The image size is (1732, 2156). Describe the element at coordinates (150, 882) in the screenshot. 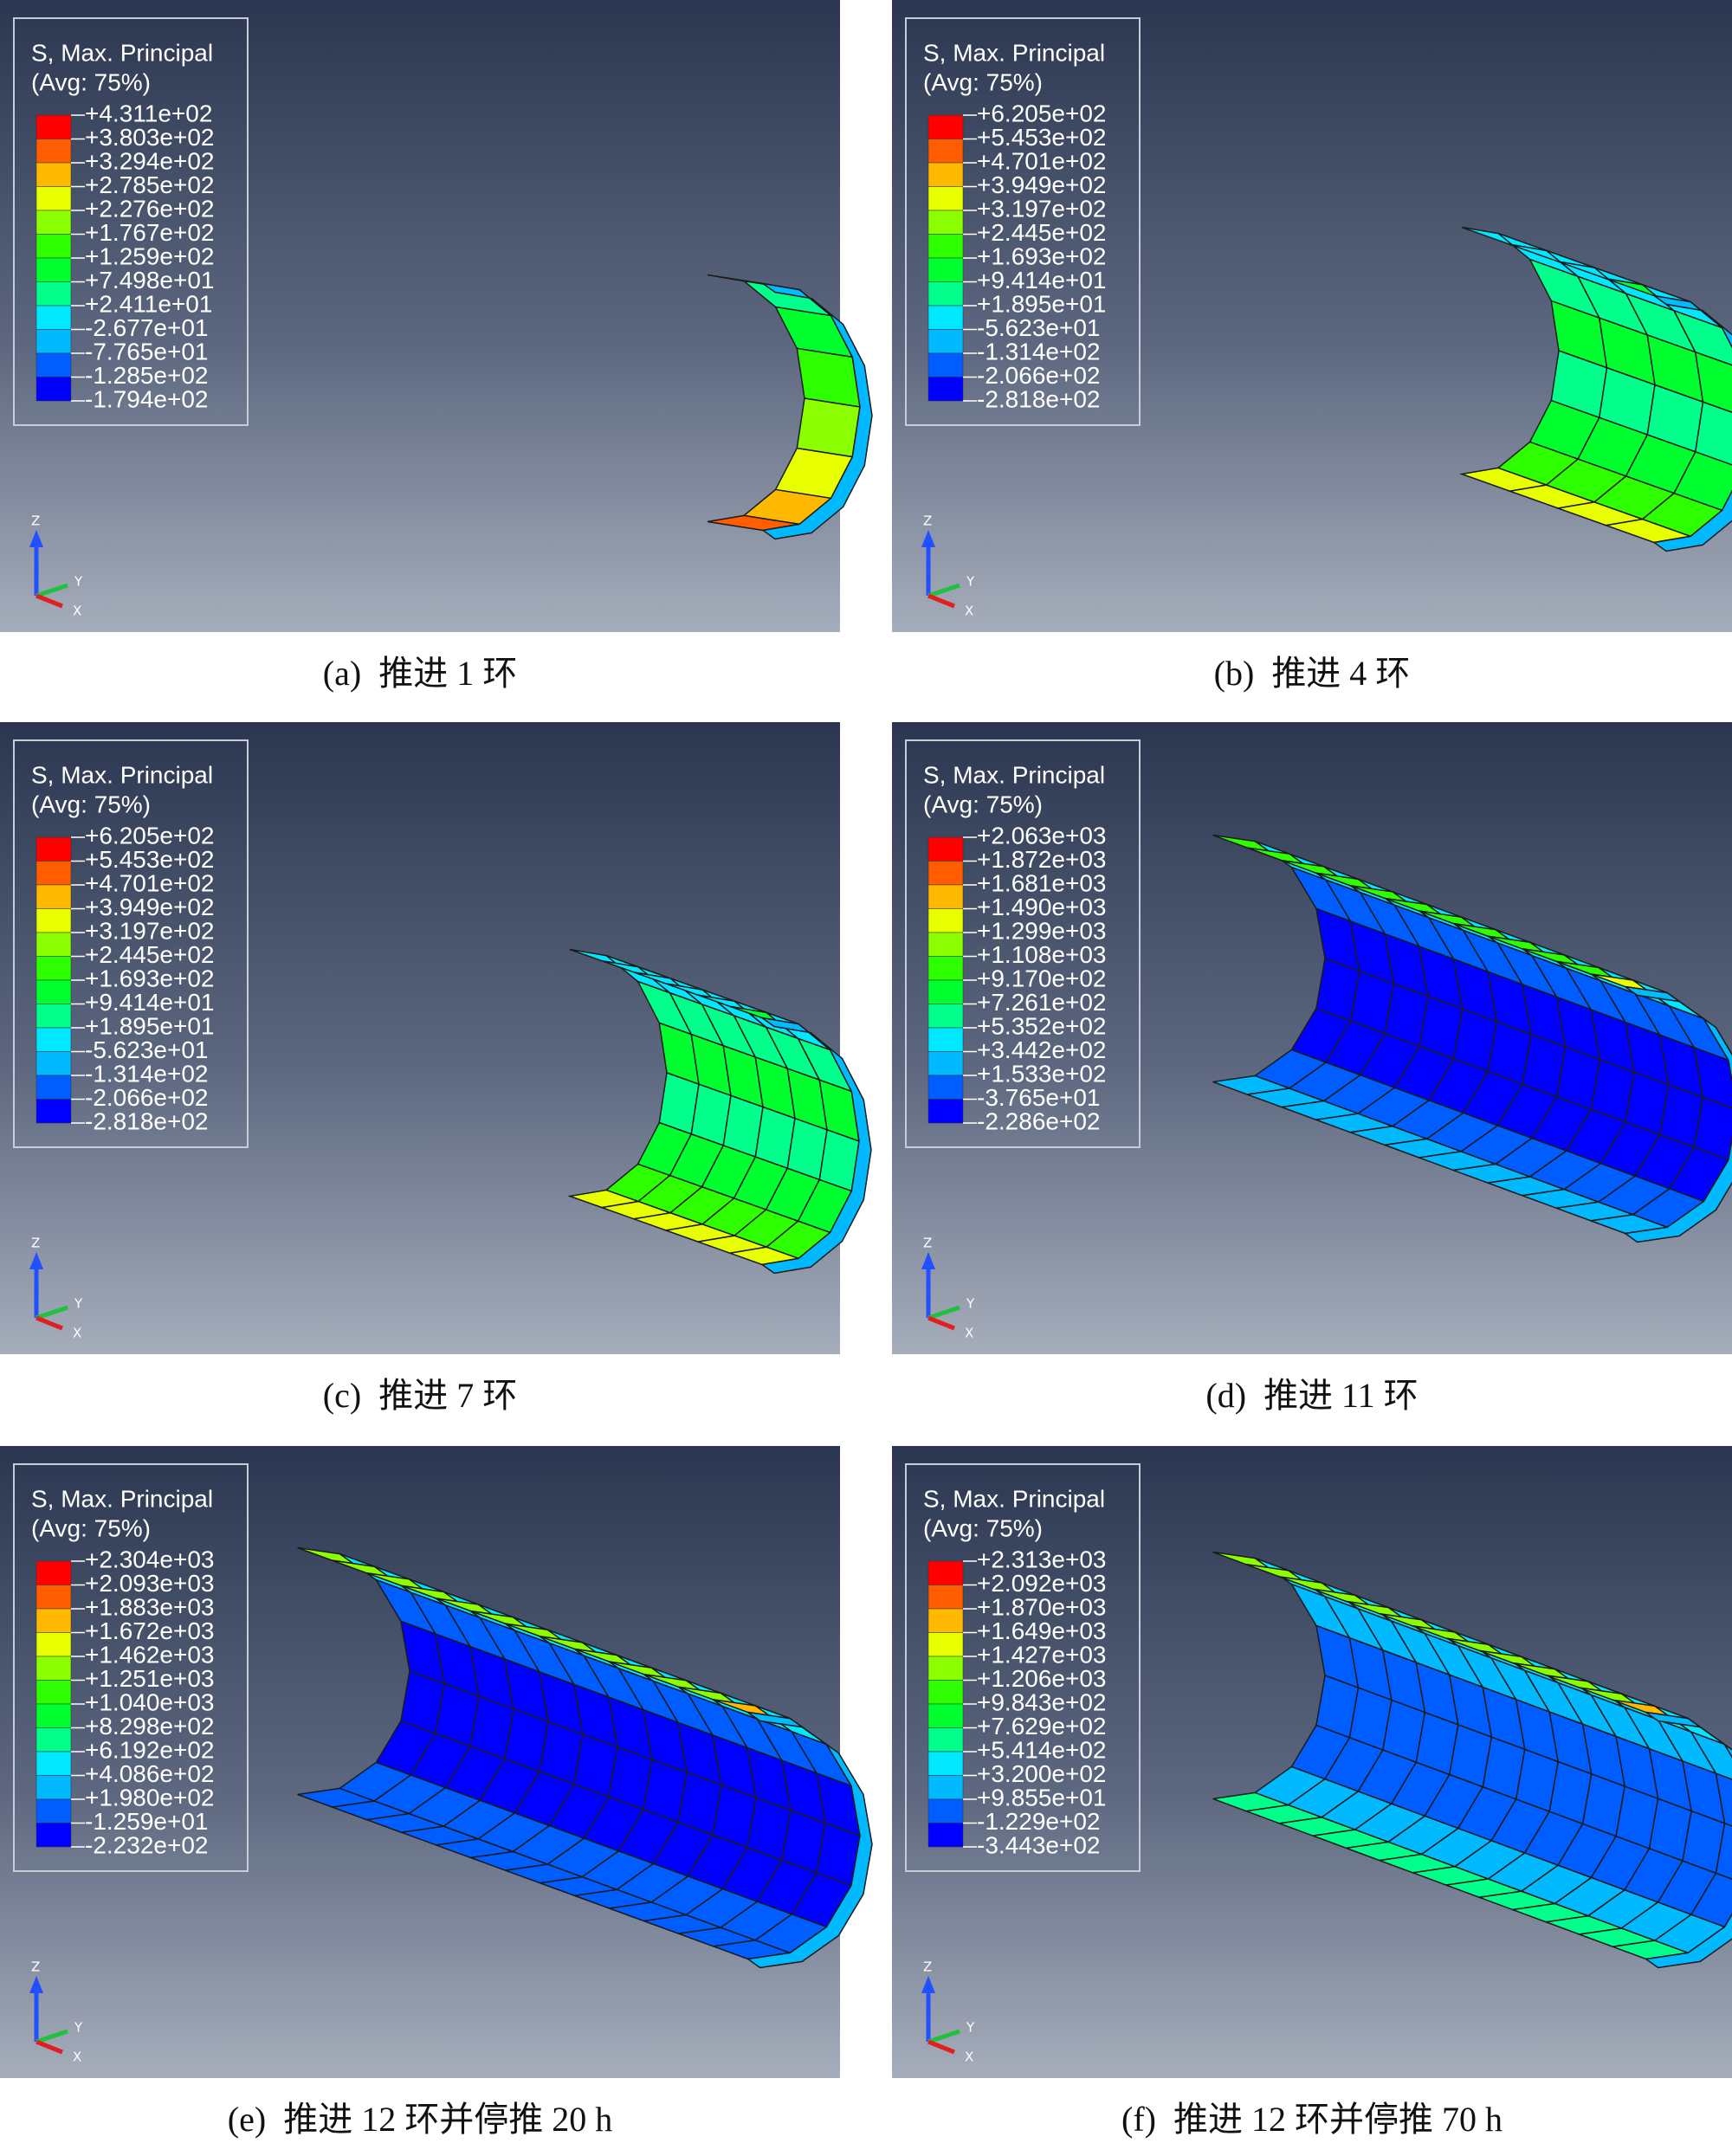

I see `legend-label: +4.701e+02` at that location.